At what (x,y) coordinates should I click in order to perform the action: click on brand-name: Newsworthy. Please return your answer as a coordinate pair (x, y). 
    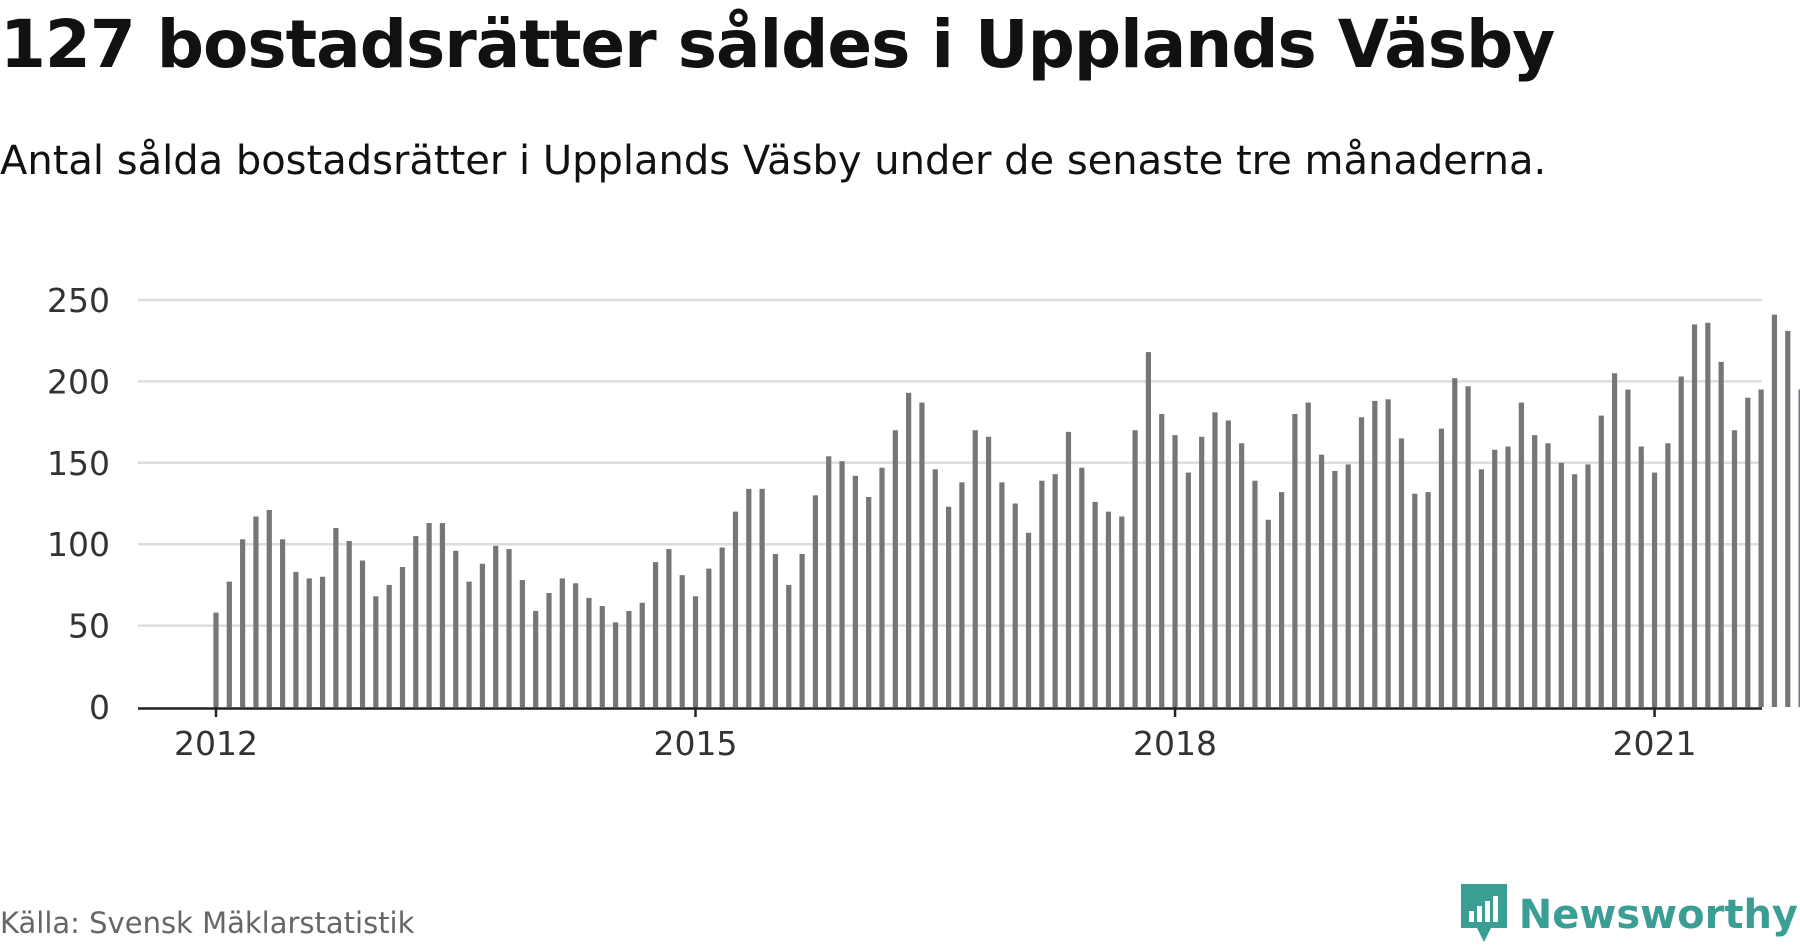
    Looking at the image, I should click on (1658, 915).